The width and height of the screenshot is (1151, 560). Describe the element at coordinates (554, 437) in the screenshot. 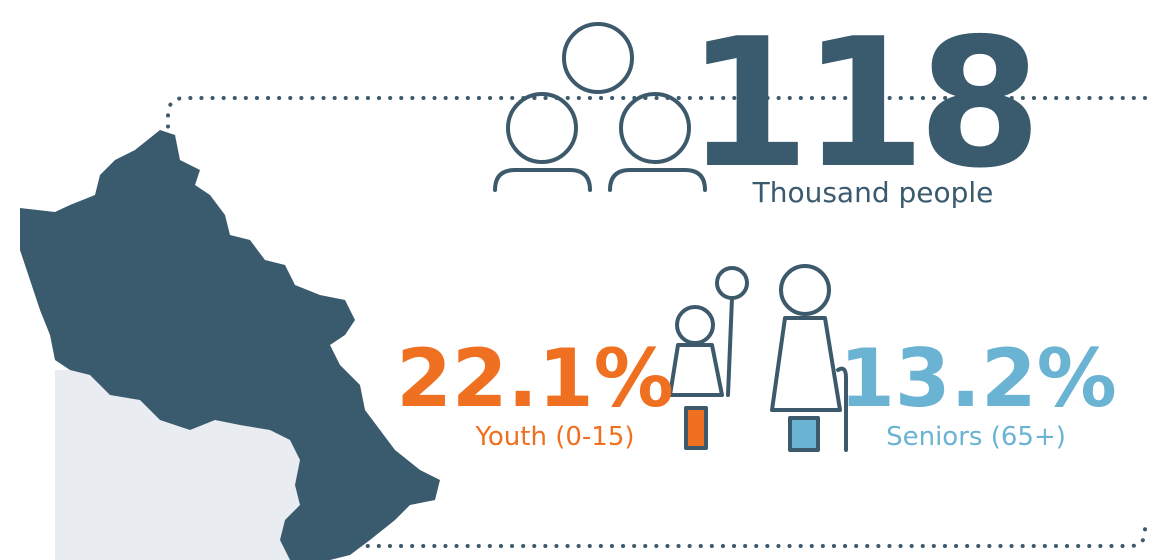

I see `youth-label: Youth (0-15)` at that location.